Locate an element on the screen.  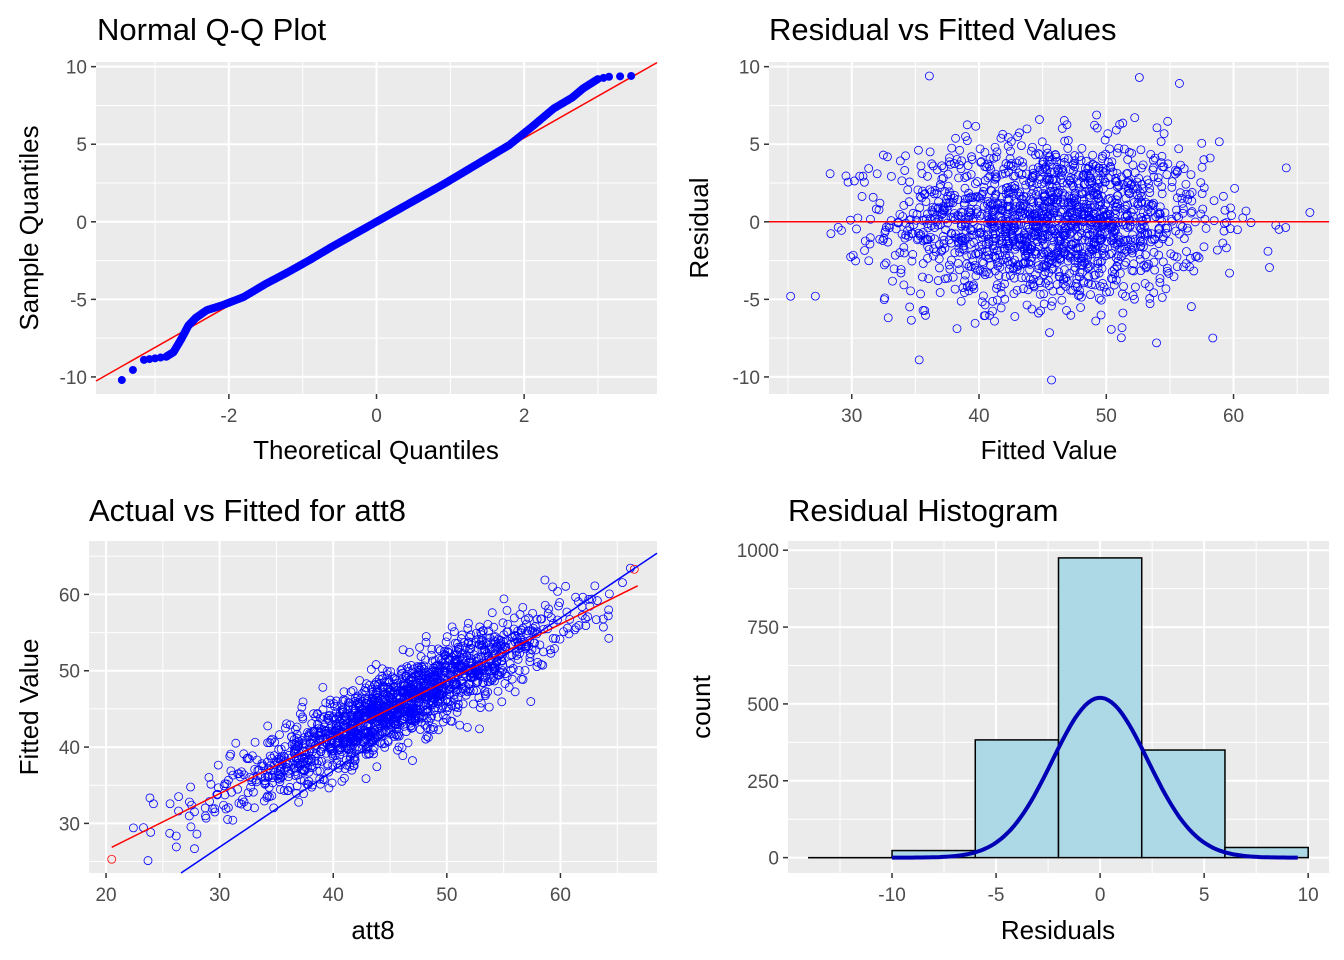
histogram-x-axis-title: Residuals is located at coordinates (1058, 930).